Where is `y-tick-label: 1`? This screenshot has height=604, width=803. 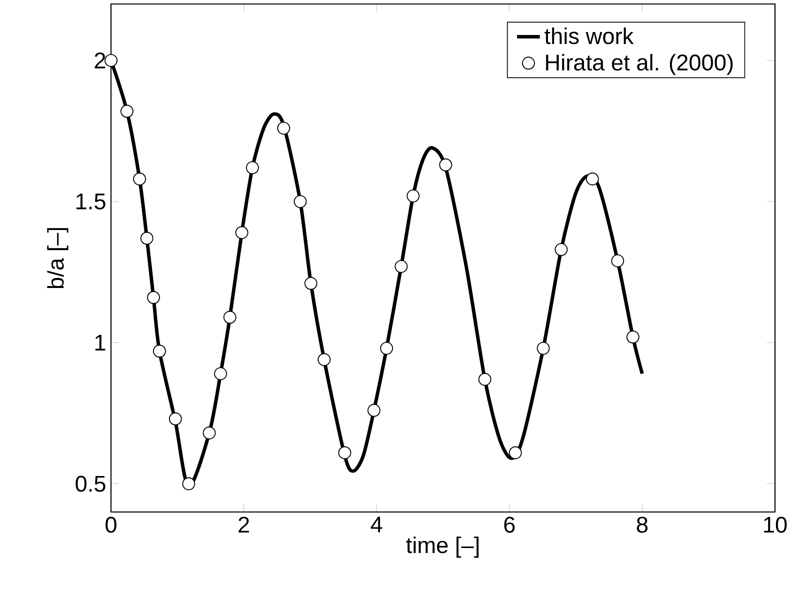 y-tick-label: 1 is located at coordinates (100, 342).